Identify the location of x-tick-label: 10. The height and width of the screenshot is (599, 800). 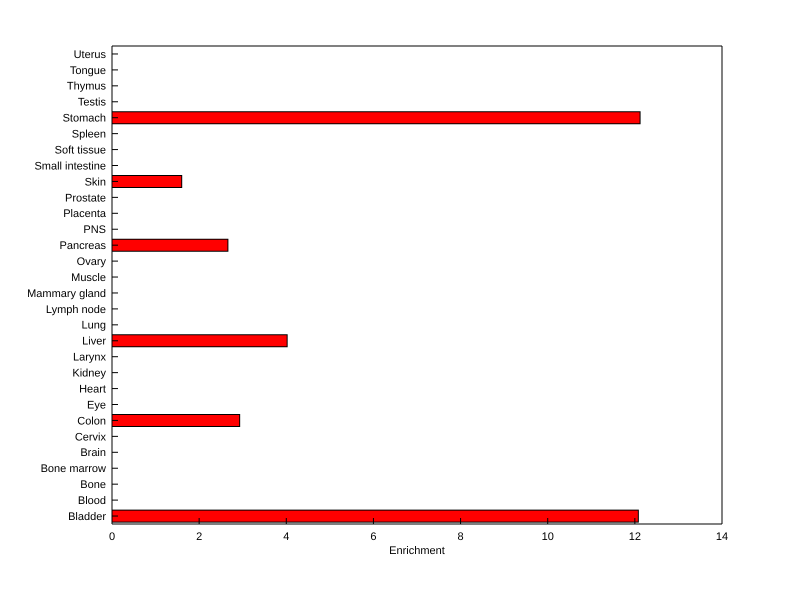
(548, 536).